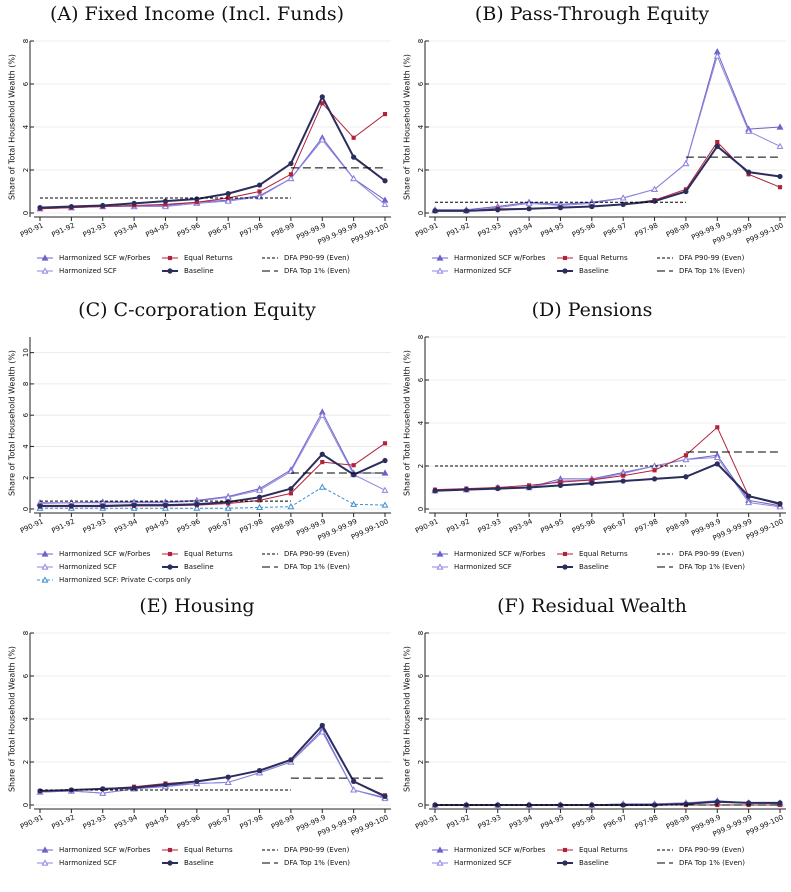  Describe the element at coordinates (421, 83) in the screenshot. I see `y-tick-label: 6` at that location.